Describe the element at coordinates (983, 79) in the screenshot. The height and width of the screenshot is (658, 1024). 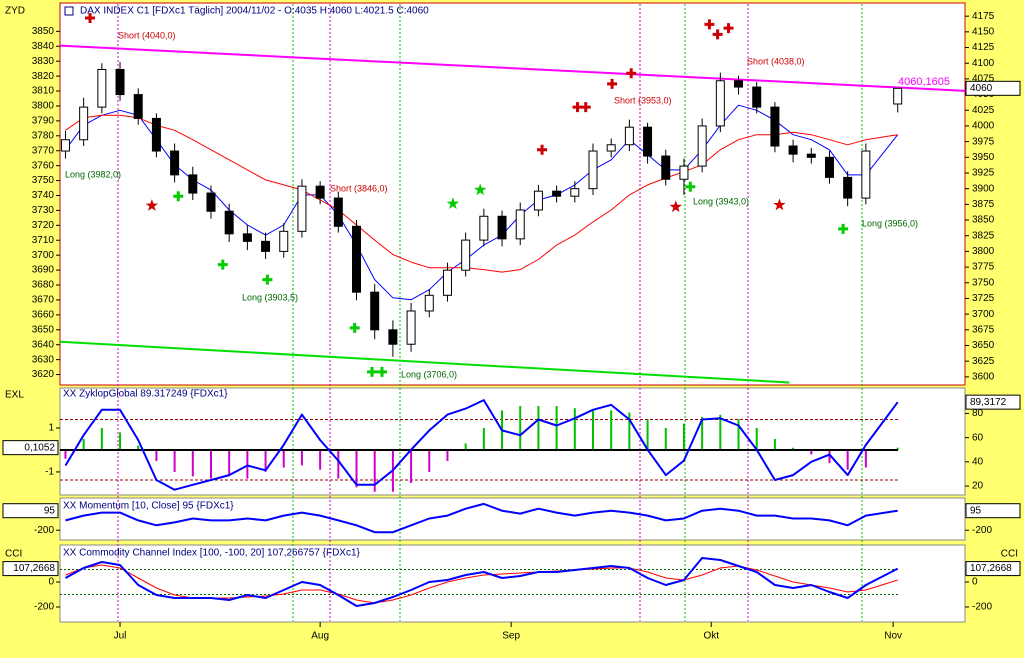
I see `y2-tick-label: 4075` at that location.